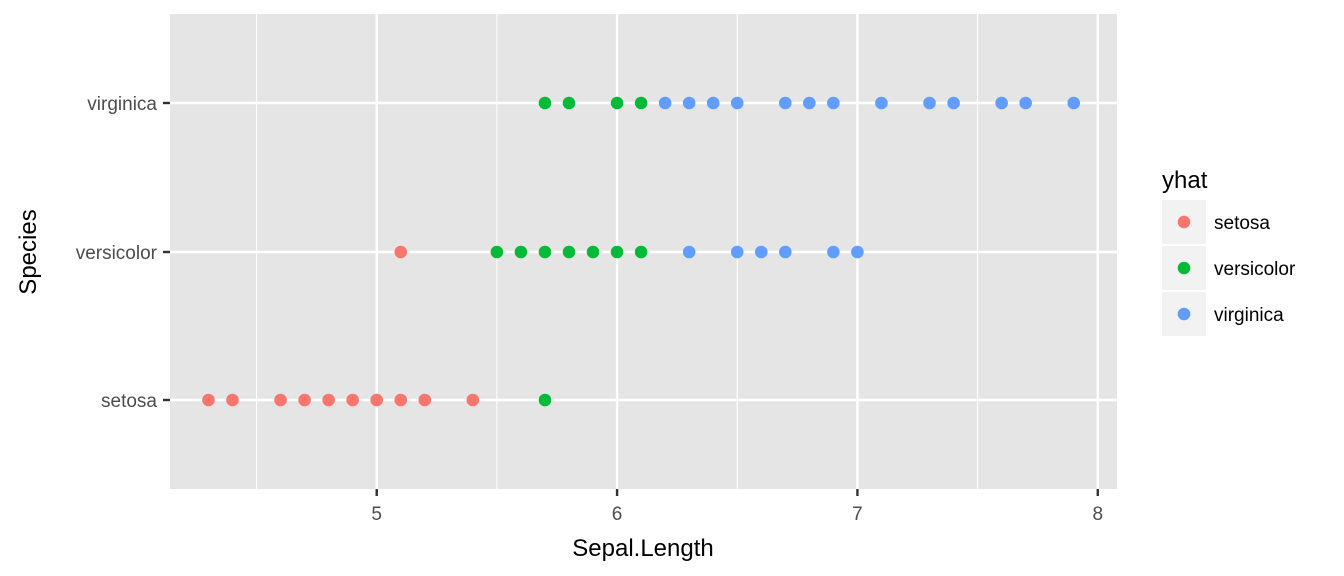 Image resolution: width=1344 pixels, height=576 pixels. What do you see at coordinates (1255, 269) in the screenshot?
I see `legend-label-versicolor: versicolor` at bounding box center [1255, 269].